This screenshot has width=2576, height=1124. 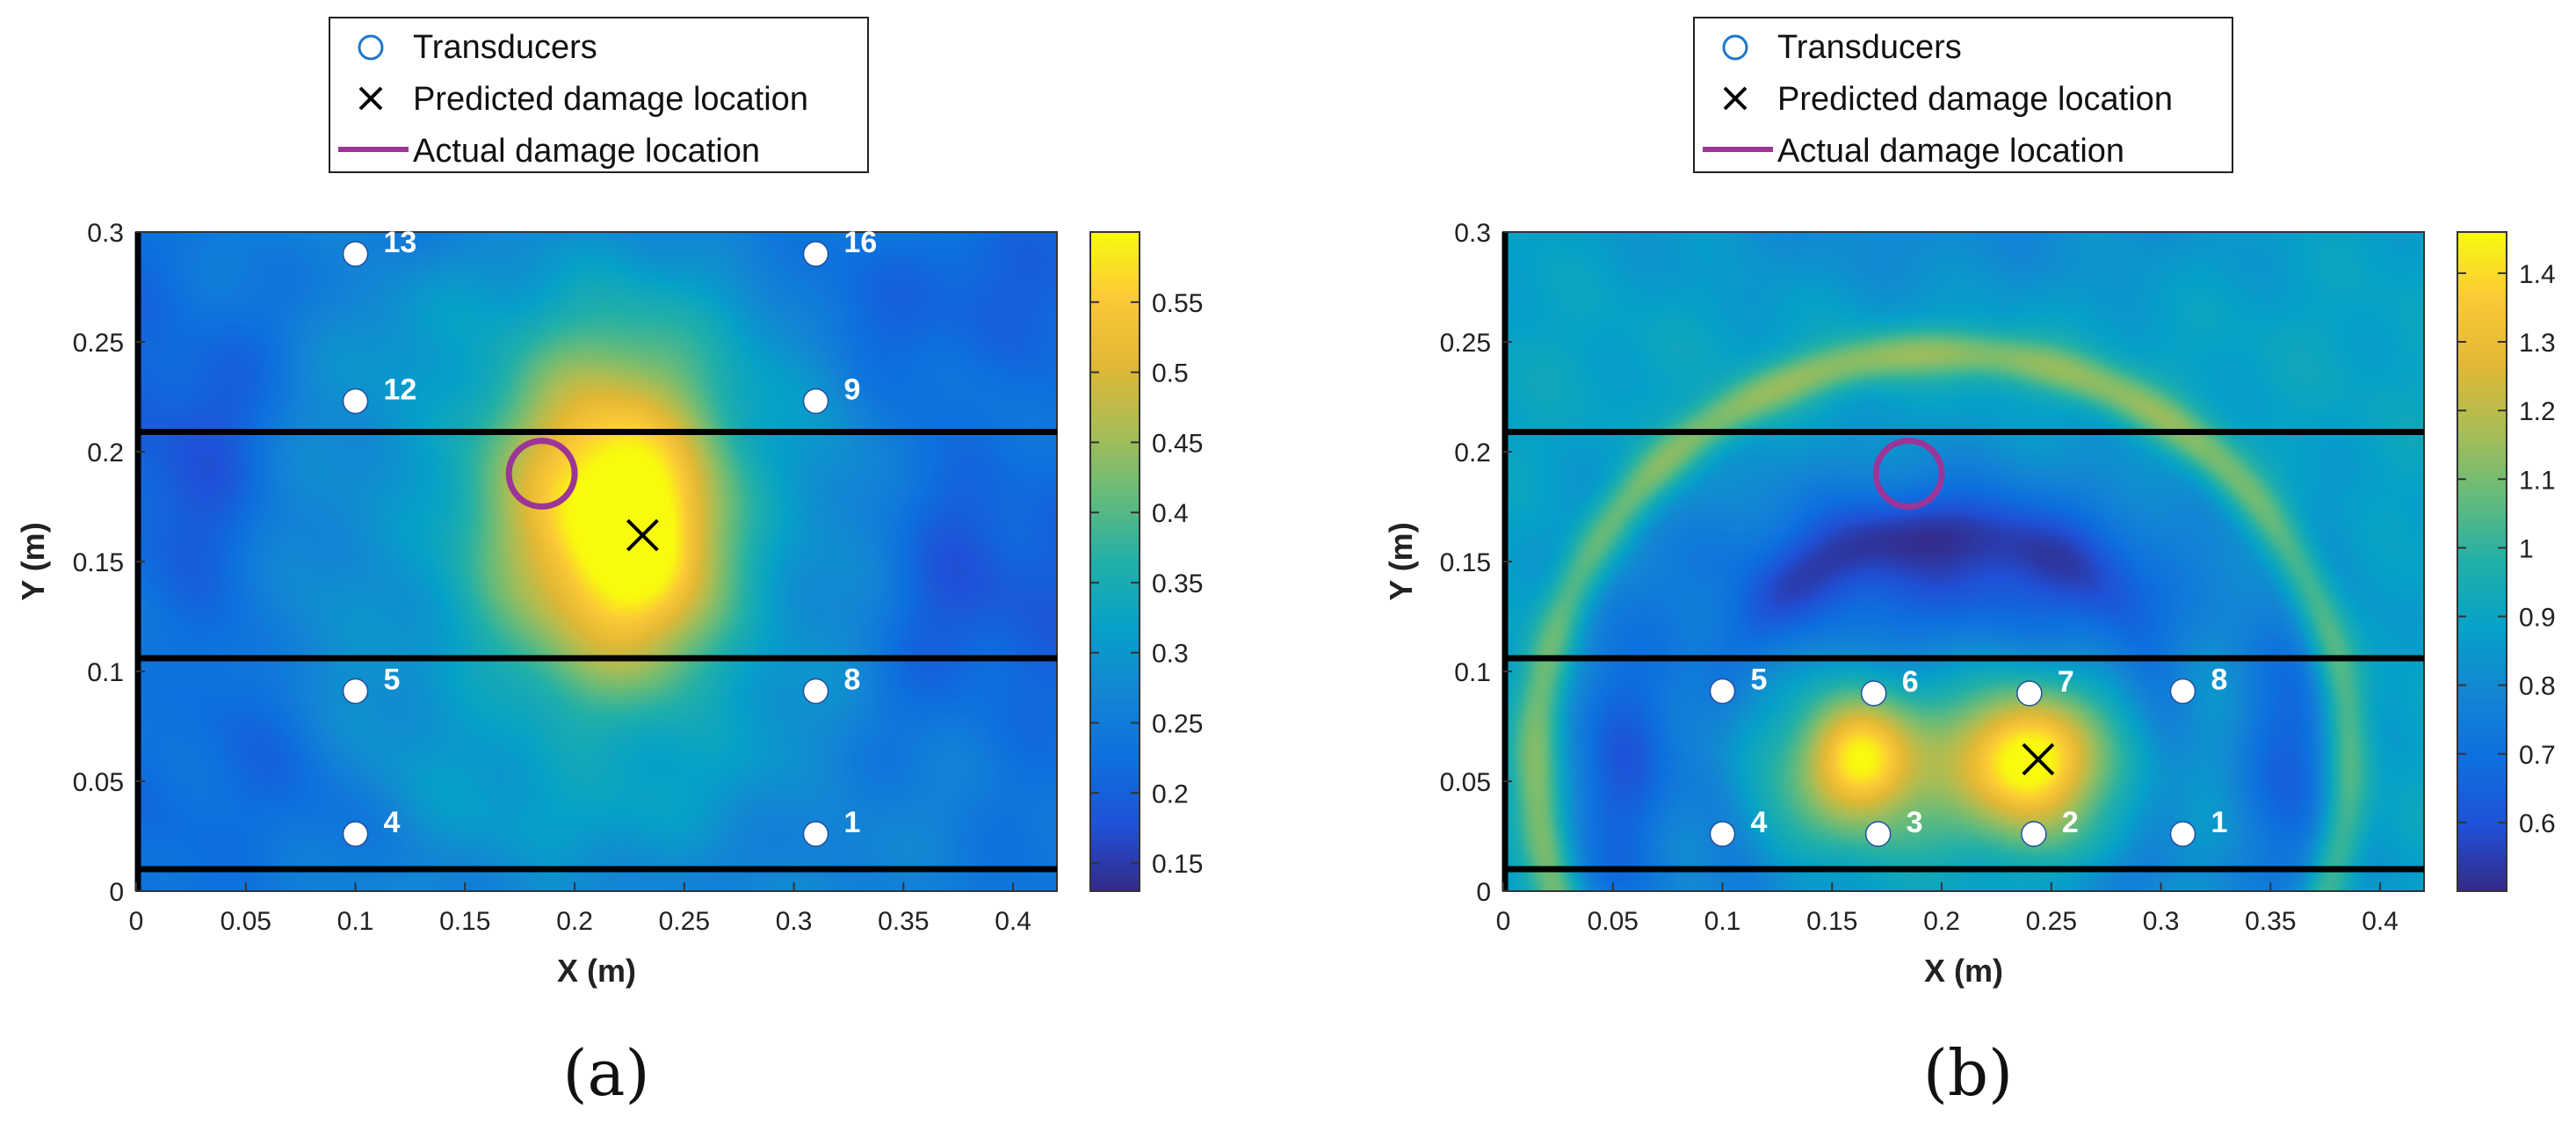 I want to click on separator-lines-b, so click(x=1963, y=651).